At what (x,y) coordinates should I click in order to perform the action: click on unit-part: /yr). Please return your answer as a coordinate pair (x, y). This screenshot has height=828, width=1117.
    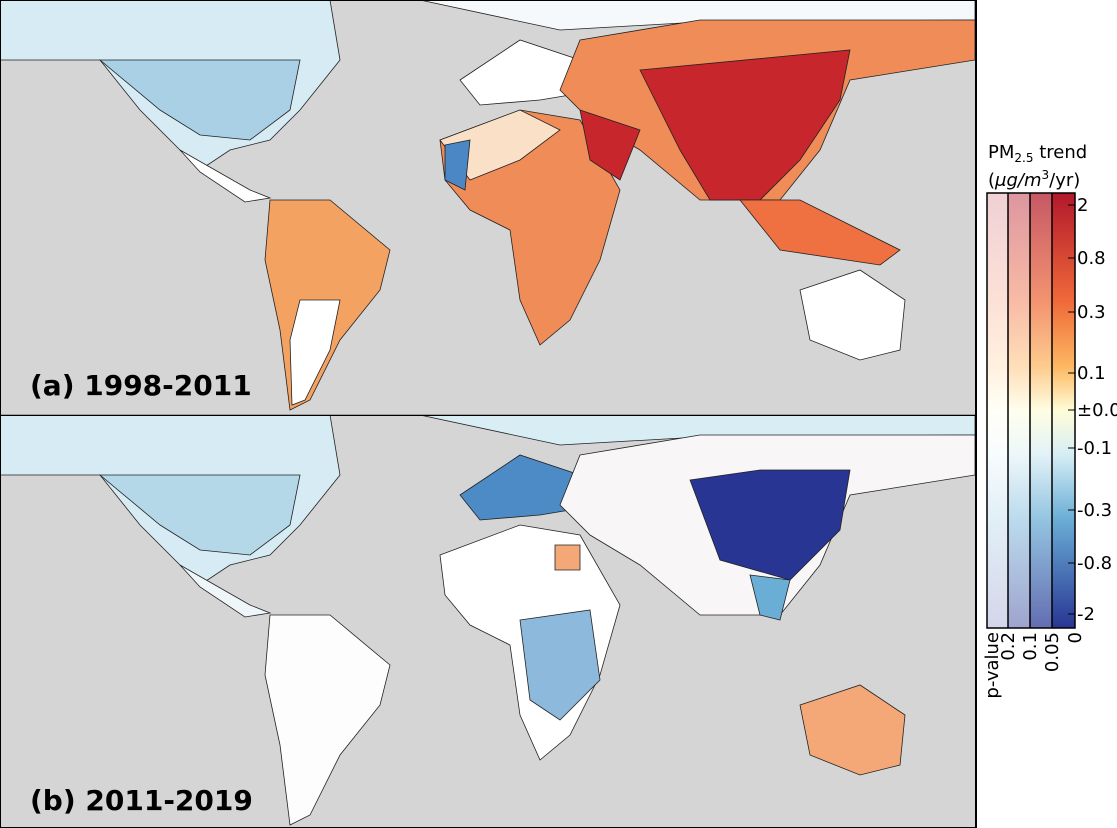
    Looking at the image, I should click on (1064, 180).